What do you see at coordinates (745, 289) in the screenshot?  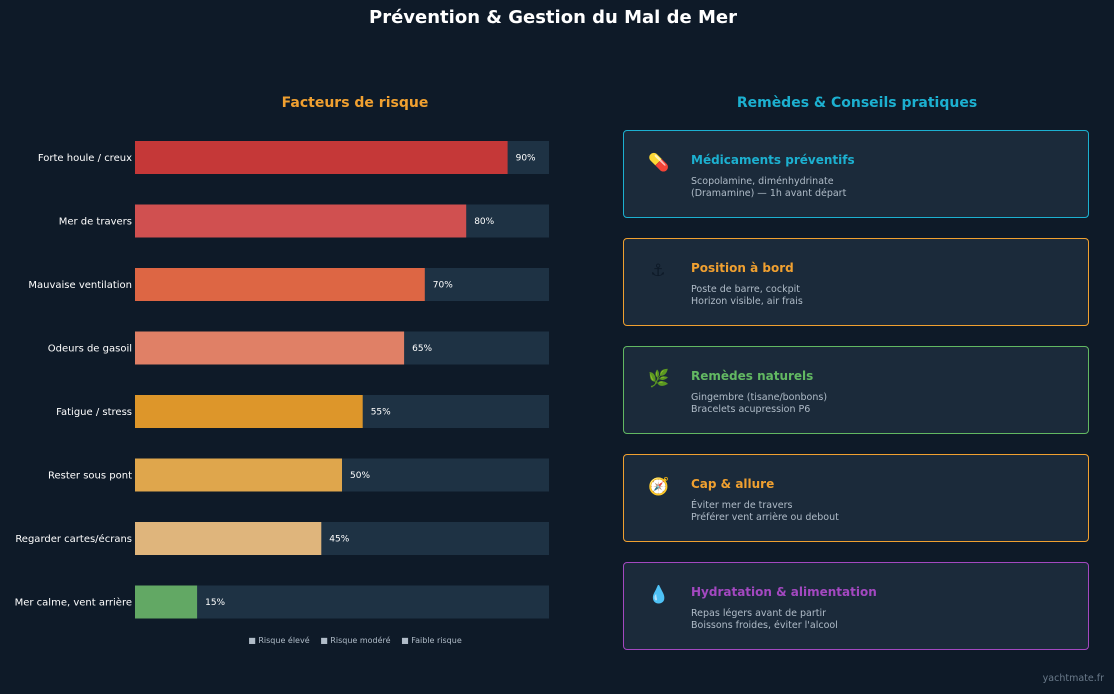 I see `remedy-card-line: Poste de barre, cockpit` at bounding box center [745, 289].